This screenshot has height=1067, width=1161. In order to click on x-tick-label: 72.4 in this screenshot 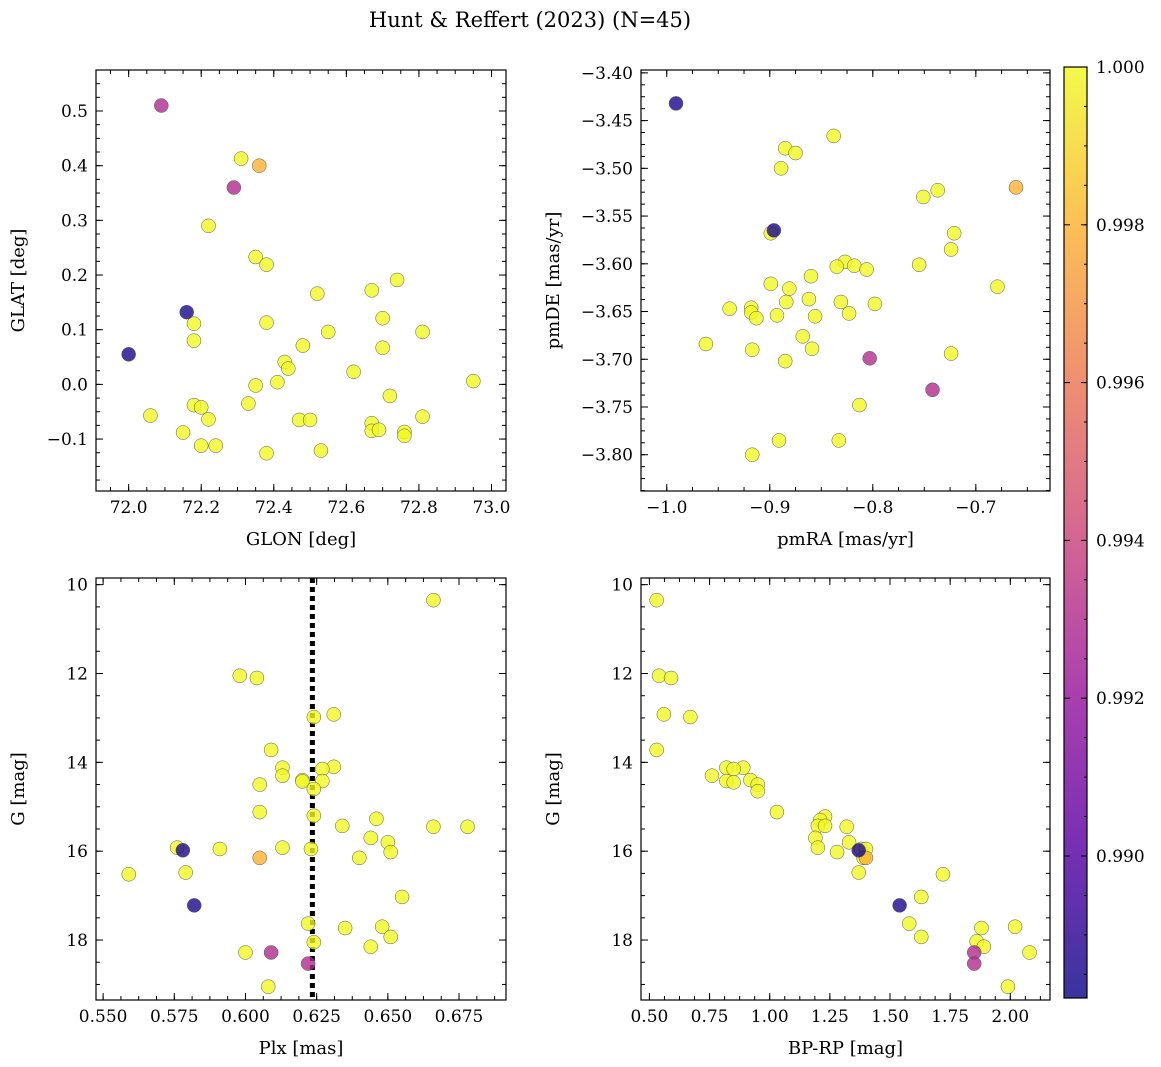, I will do `click(274, 508)`.